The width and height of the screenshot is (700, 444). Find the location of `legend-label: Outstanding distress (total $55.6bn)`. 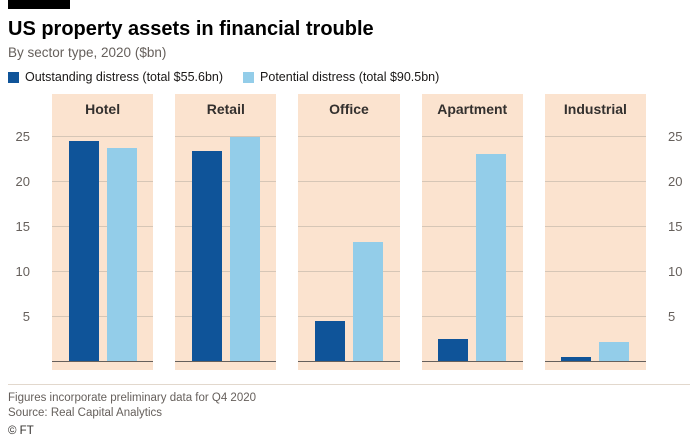

legend-label: Outstanding distress (total $55.6bn) is located at coordinates (124, 77).